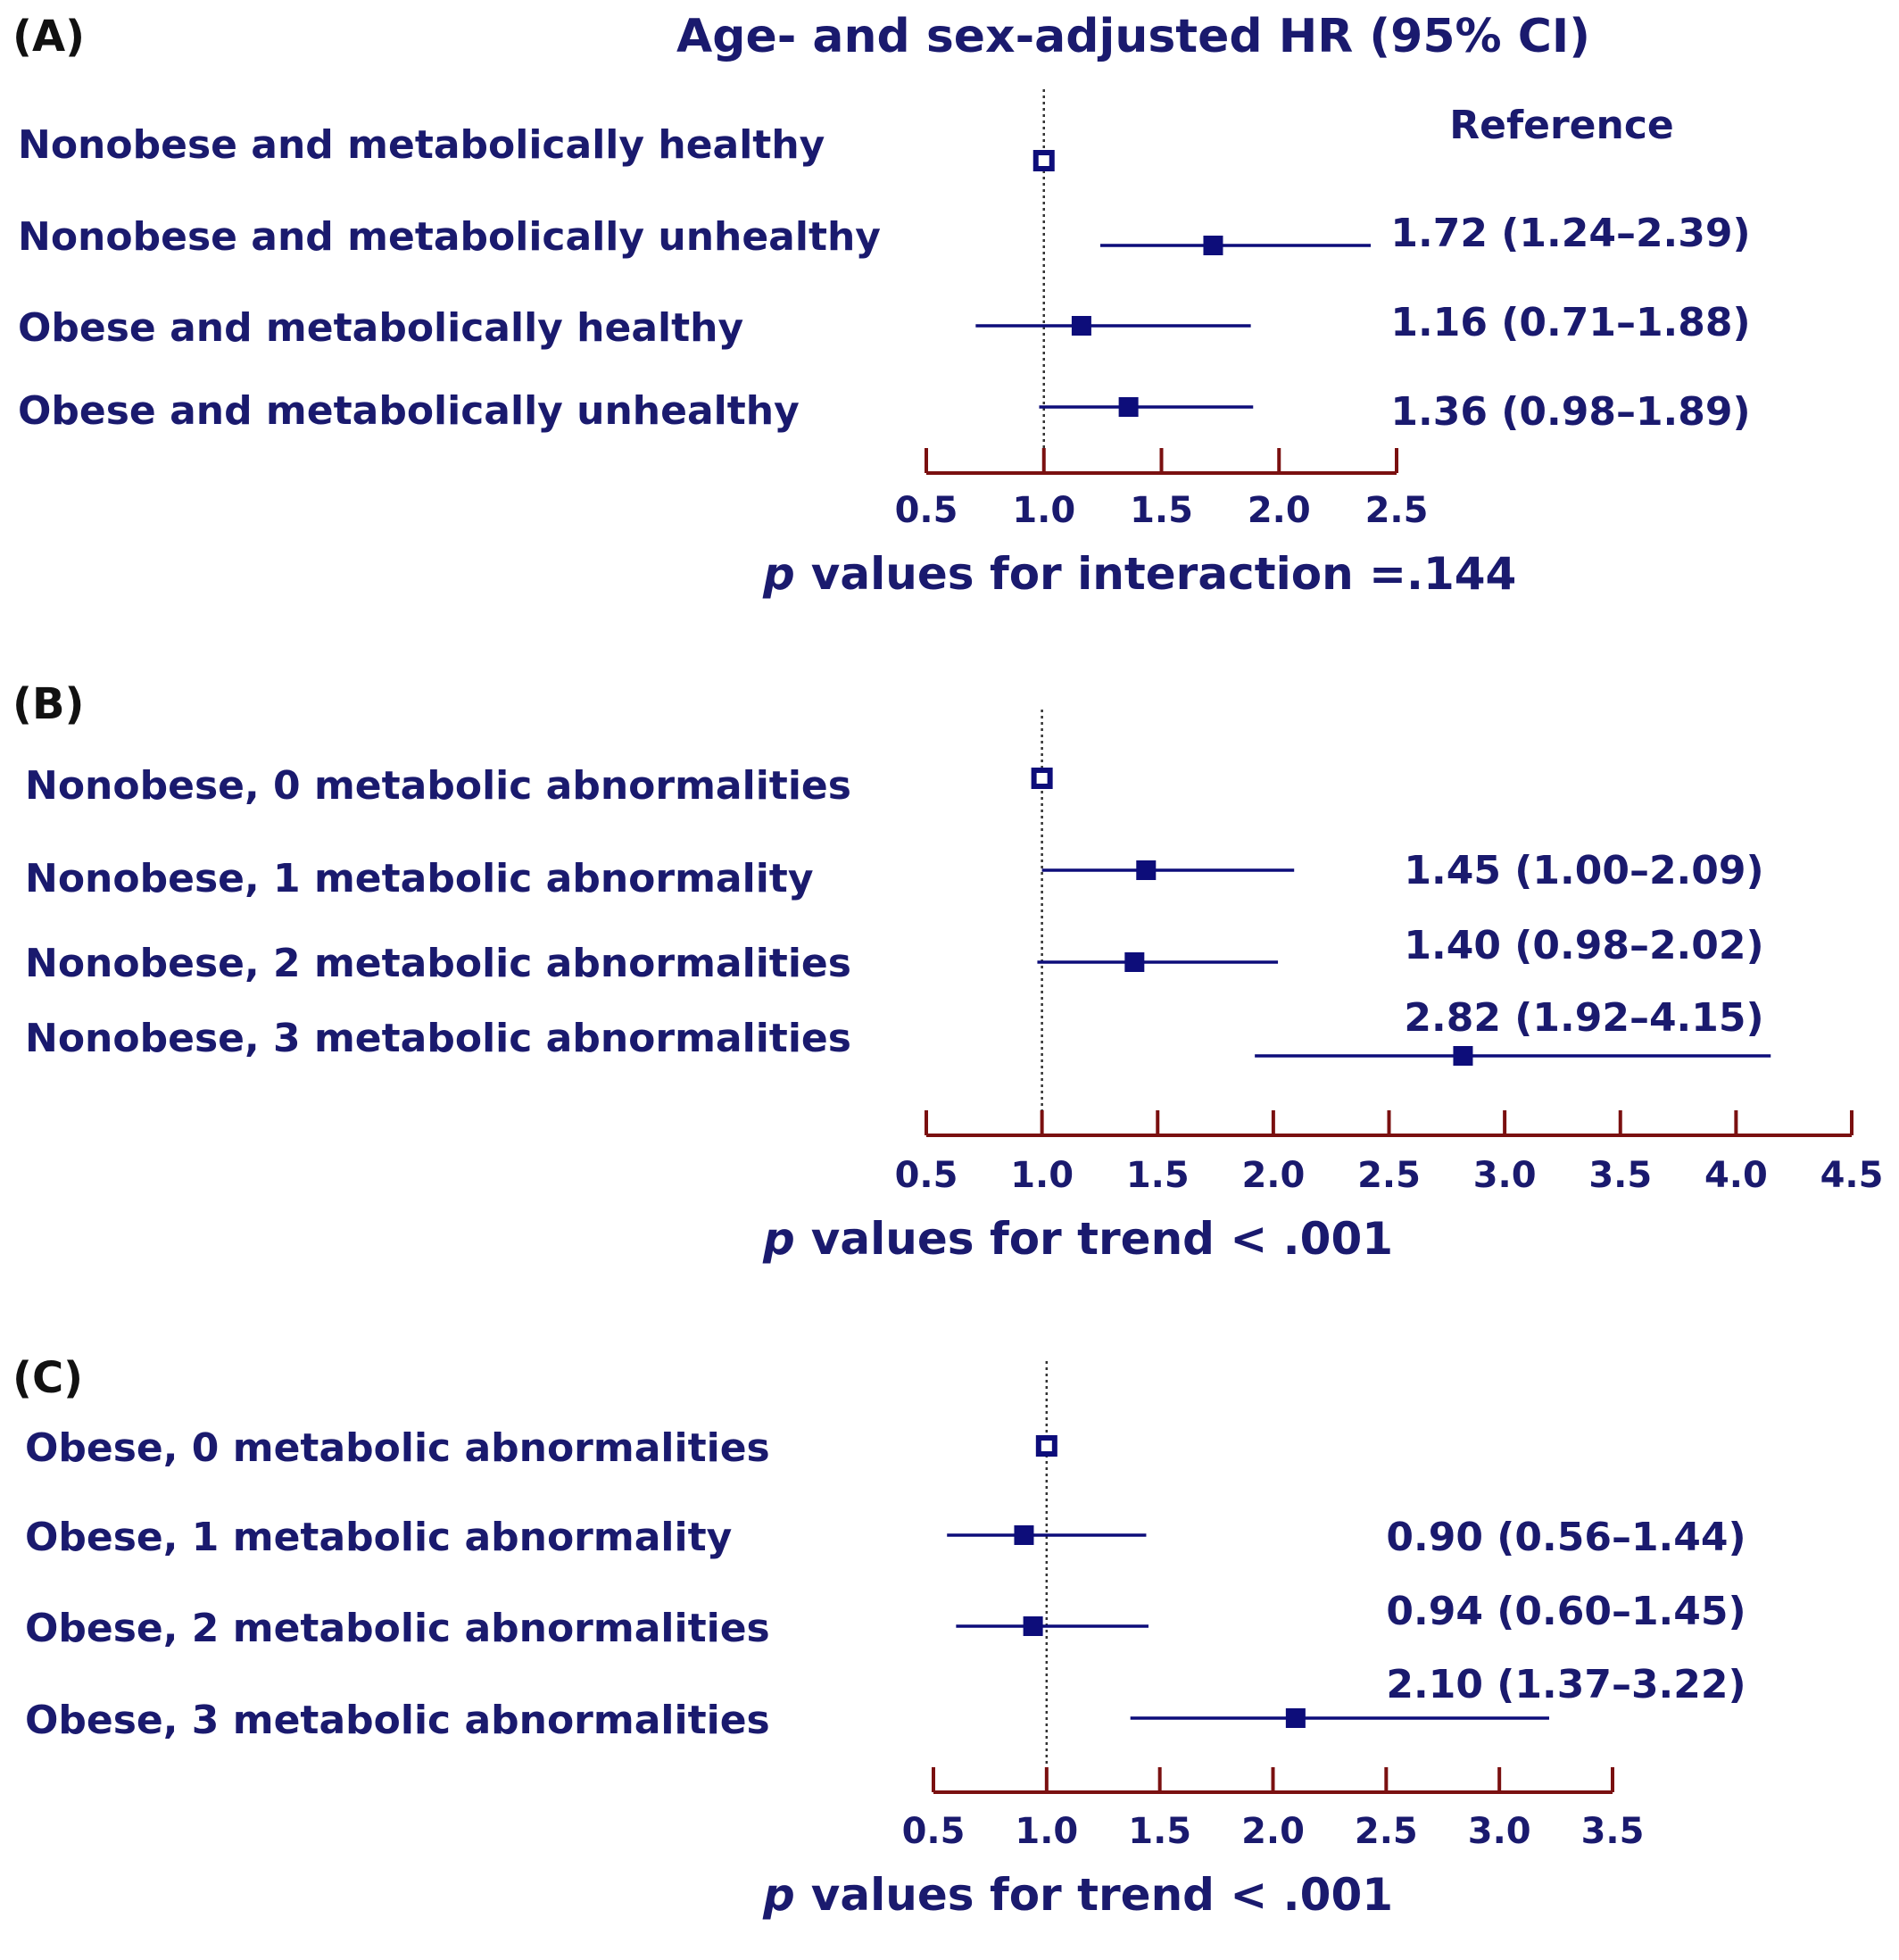  I want to click on row-label: Obese and metabolically healthy, so click(380, 328).